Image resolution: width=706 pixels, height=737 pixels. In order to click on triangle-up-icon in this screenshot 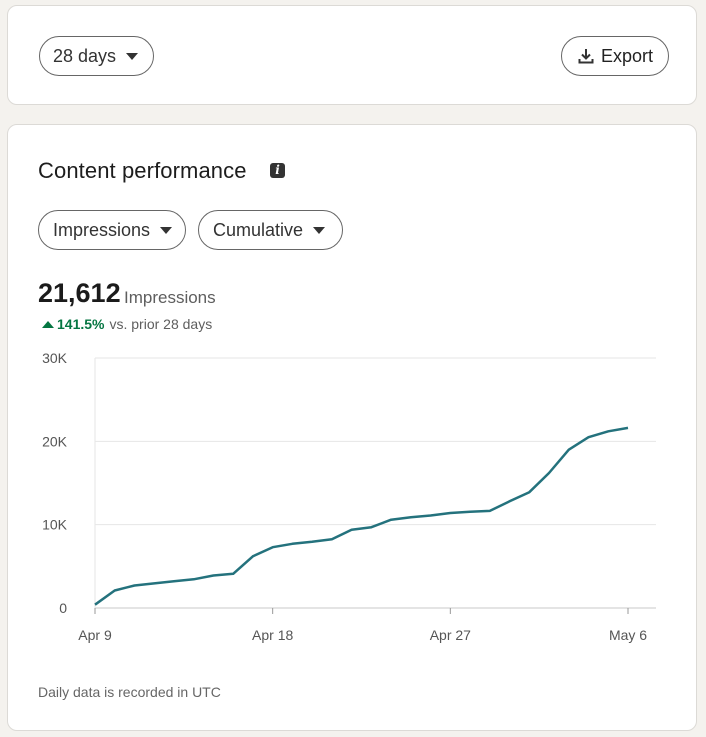, I will do `click(48, 324)`.